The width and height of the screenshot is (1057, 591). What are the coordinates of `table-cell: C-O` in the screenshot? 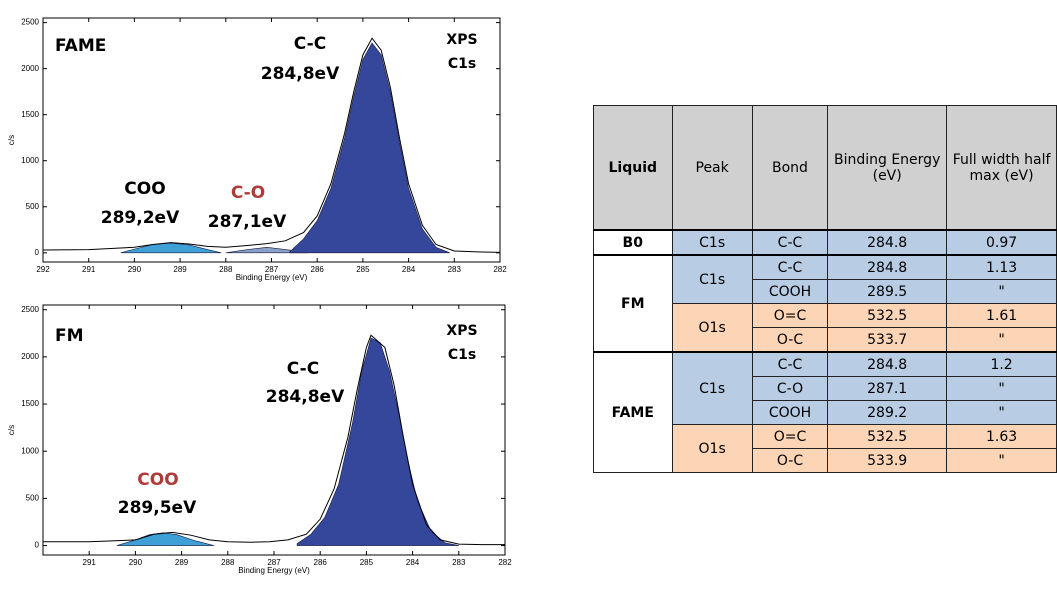 It's located at (790, 388).